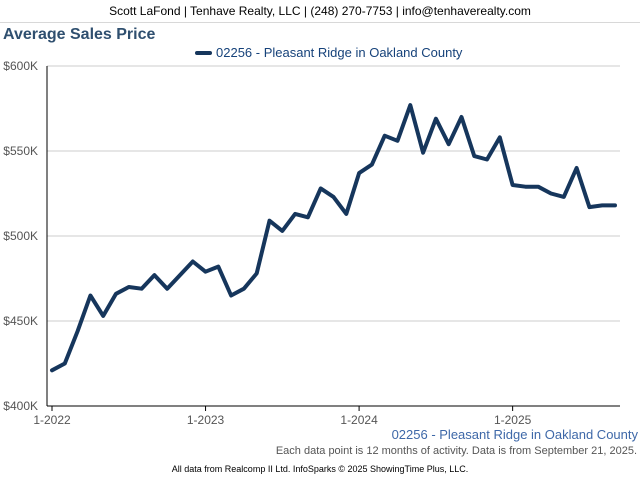 The height and width of the screenshot is (480, 640). Describe the element at coordinates (206, 420) in the screenshot. I see `x-tick-label: 1-2023` at that location.